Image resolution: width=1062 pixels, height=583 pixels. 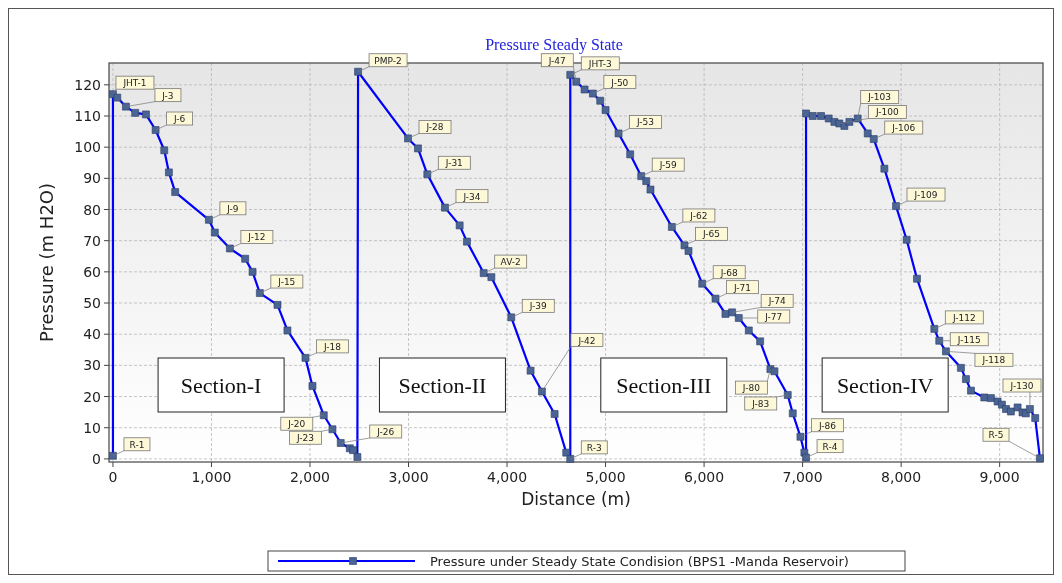 I want to click on annotation: AV-2, so click(x=510, y=262).